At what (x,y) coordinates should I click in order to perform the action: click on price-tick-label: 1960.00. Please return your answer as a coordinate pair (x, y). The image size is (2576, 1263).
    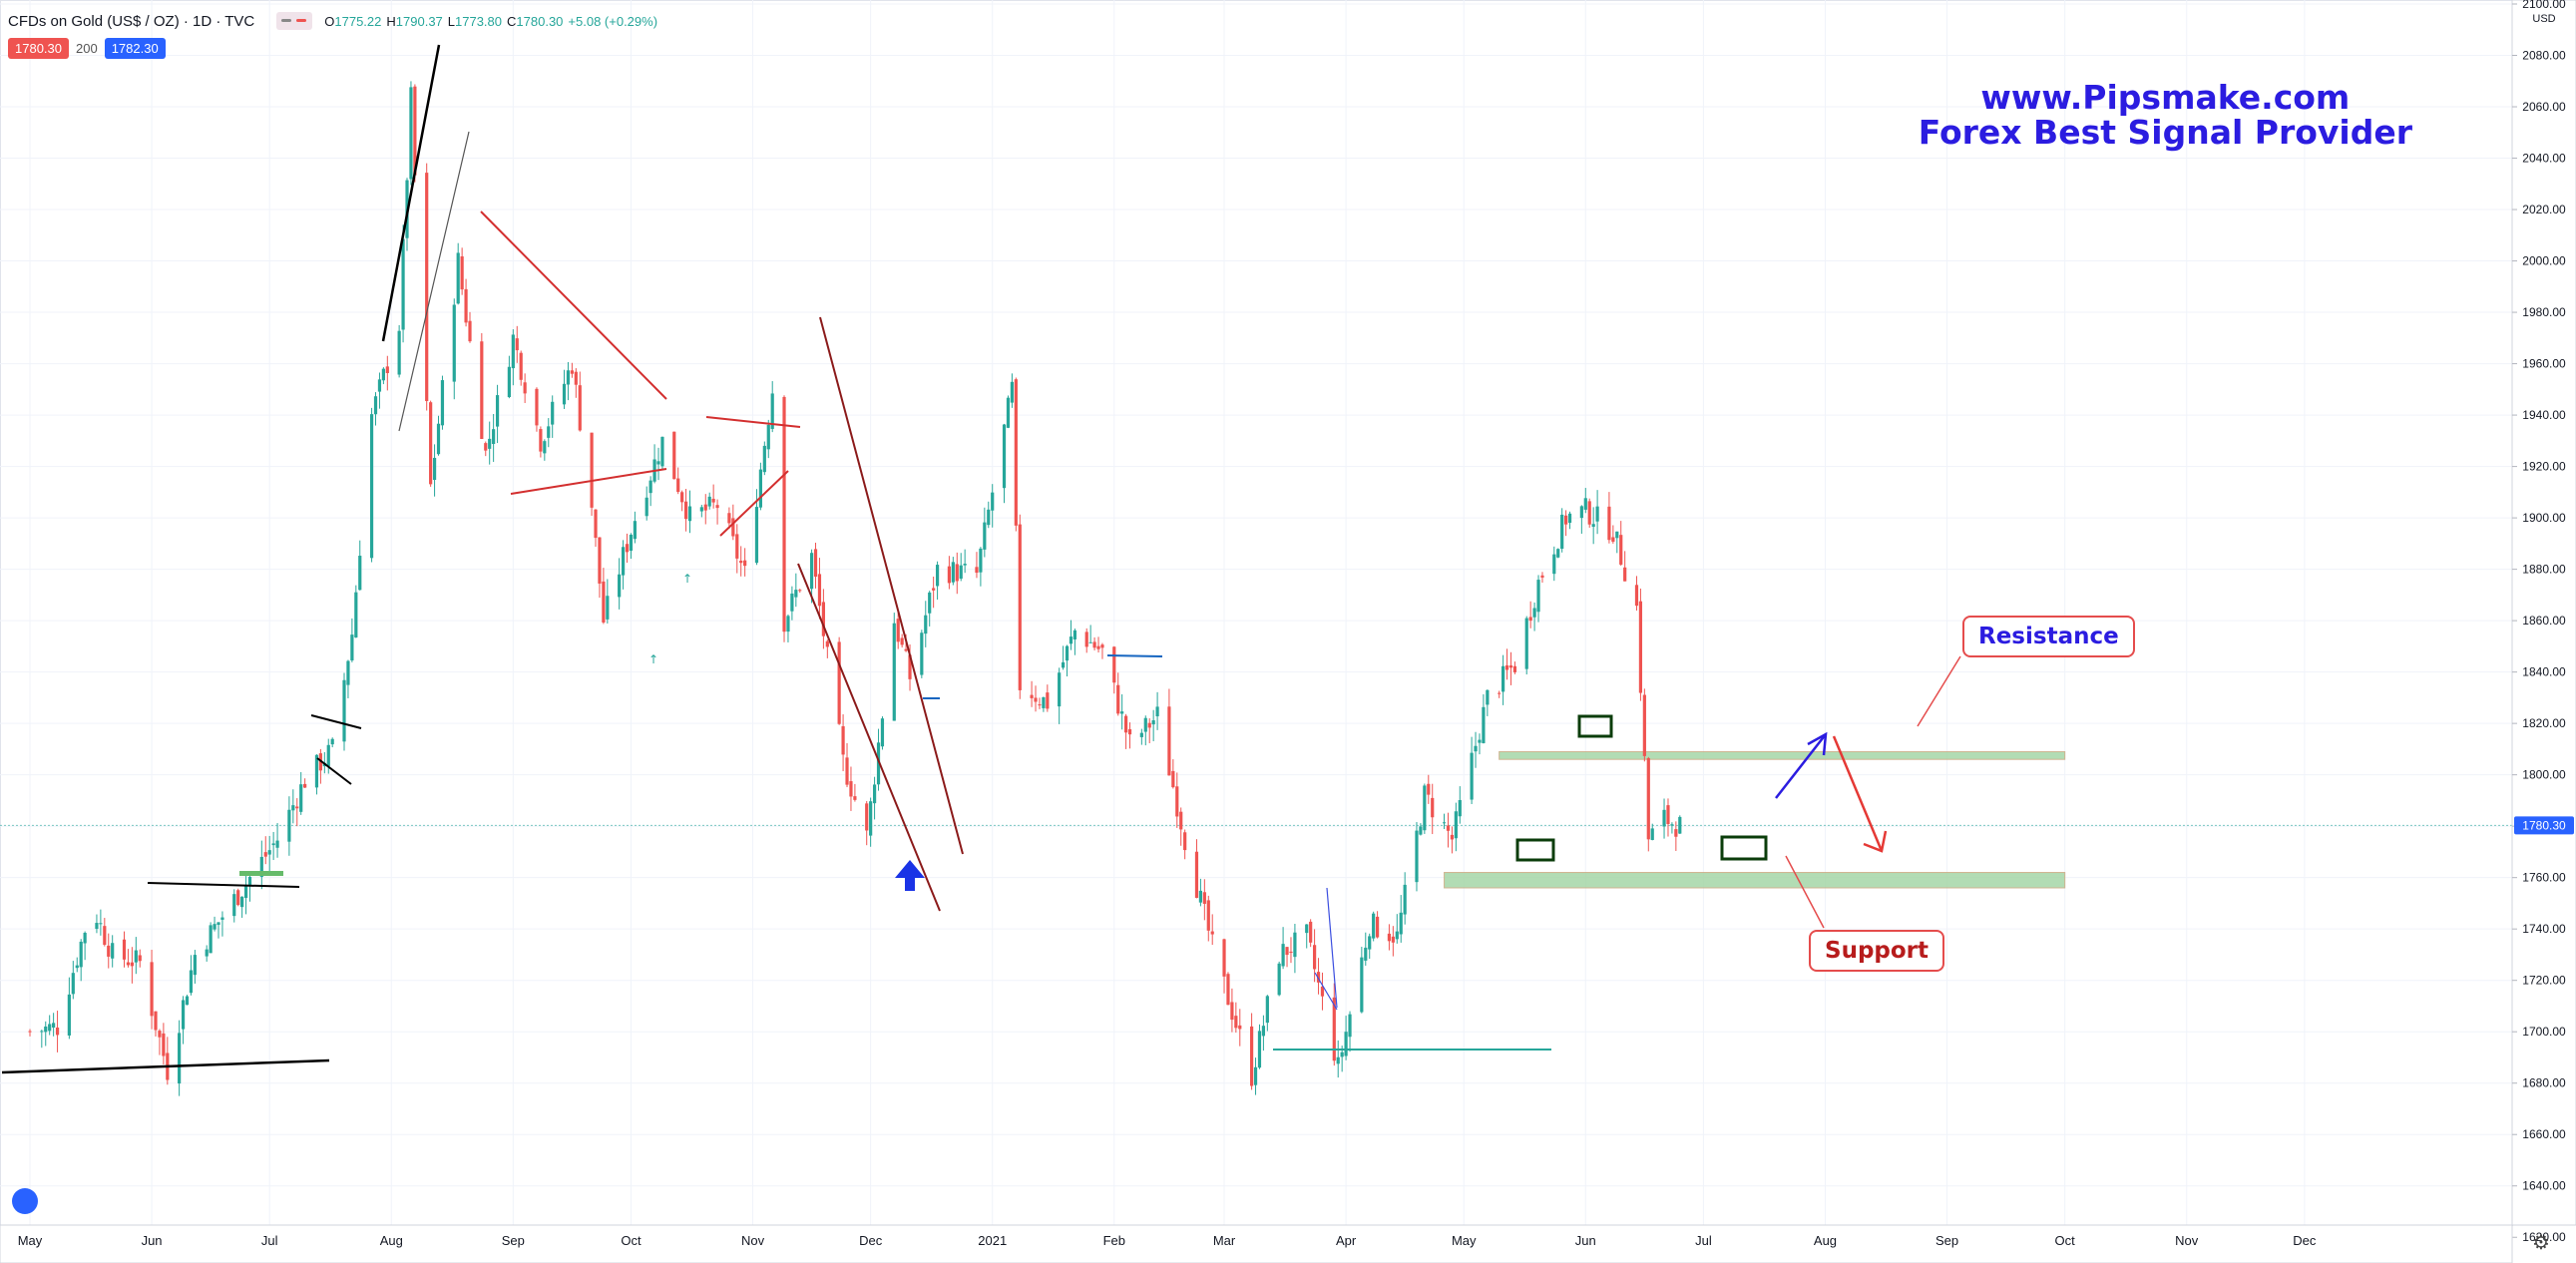
    Looking at the image, I should click on (2544, 364).